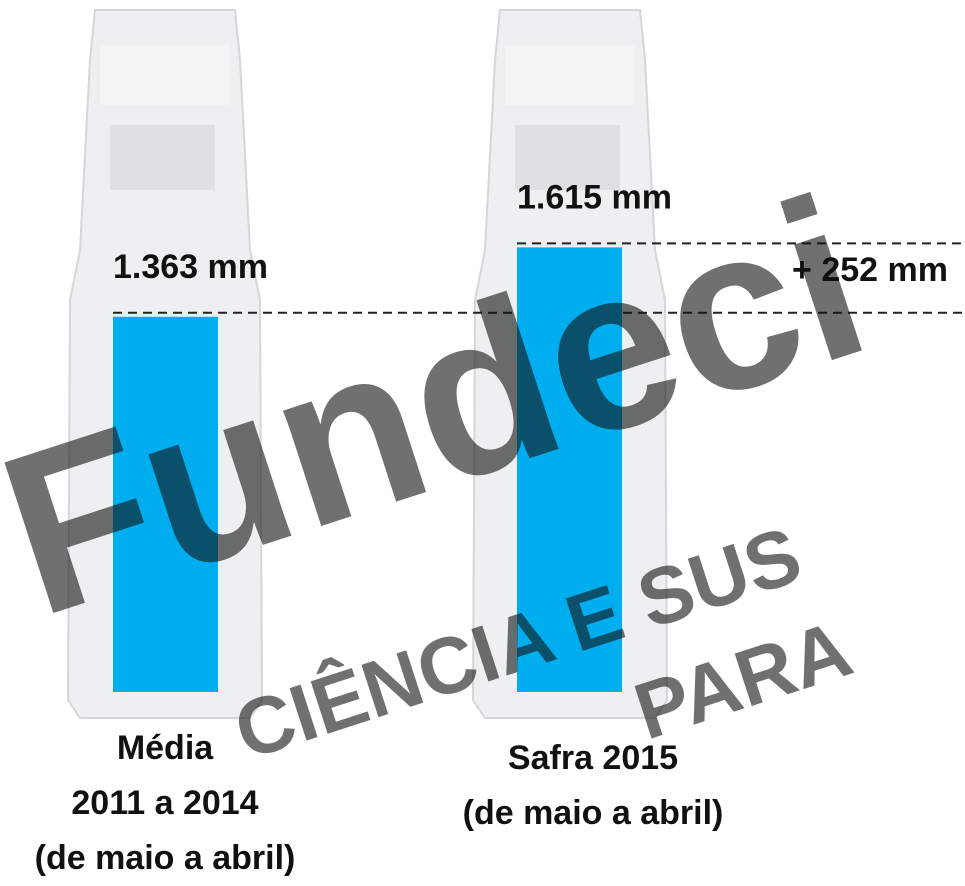 This screenshot has width=965, height=886. I want to click on category-label: 2011 a 2014, so click(164, 803).